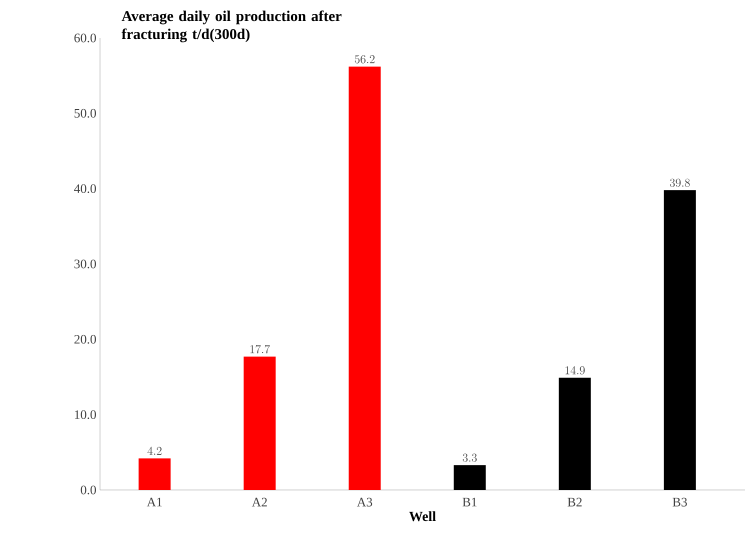  I want to click on y-tick-label: 20.0, so click(85, 339).